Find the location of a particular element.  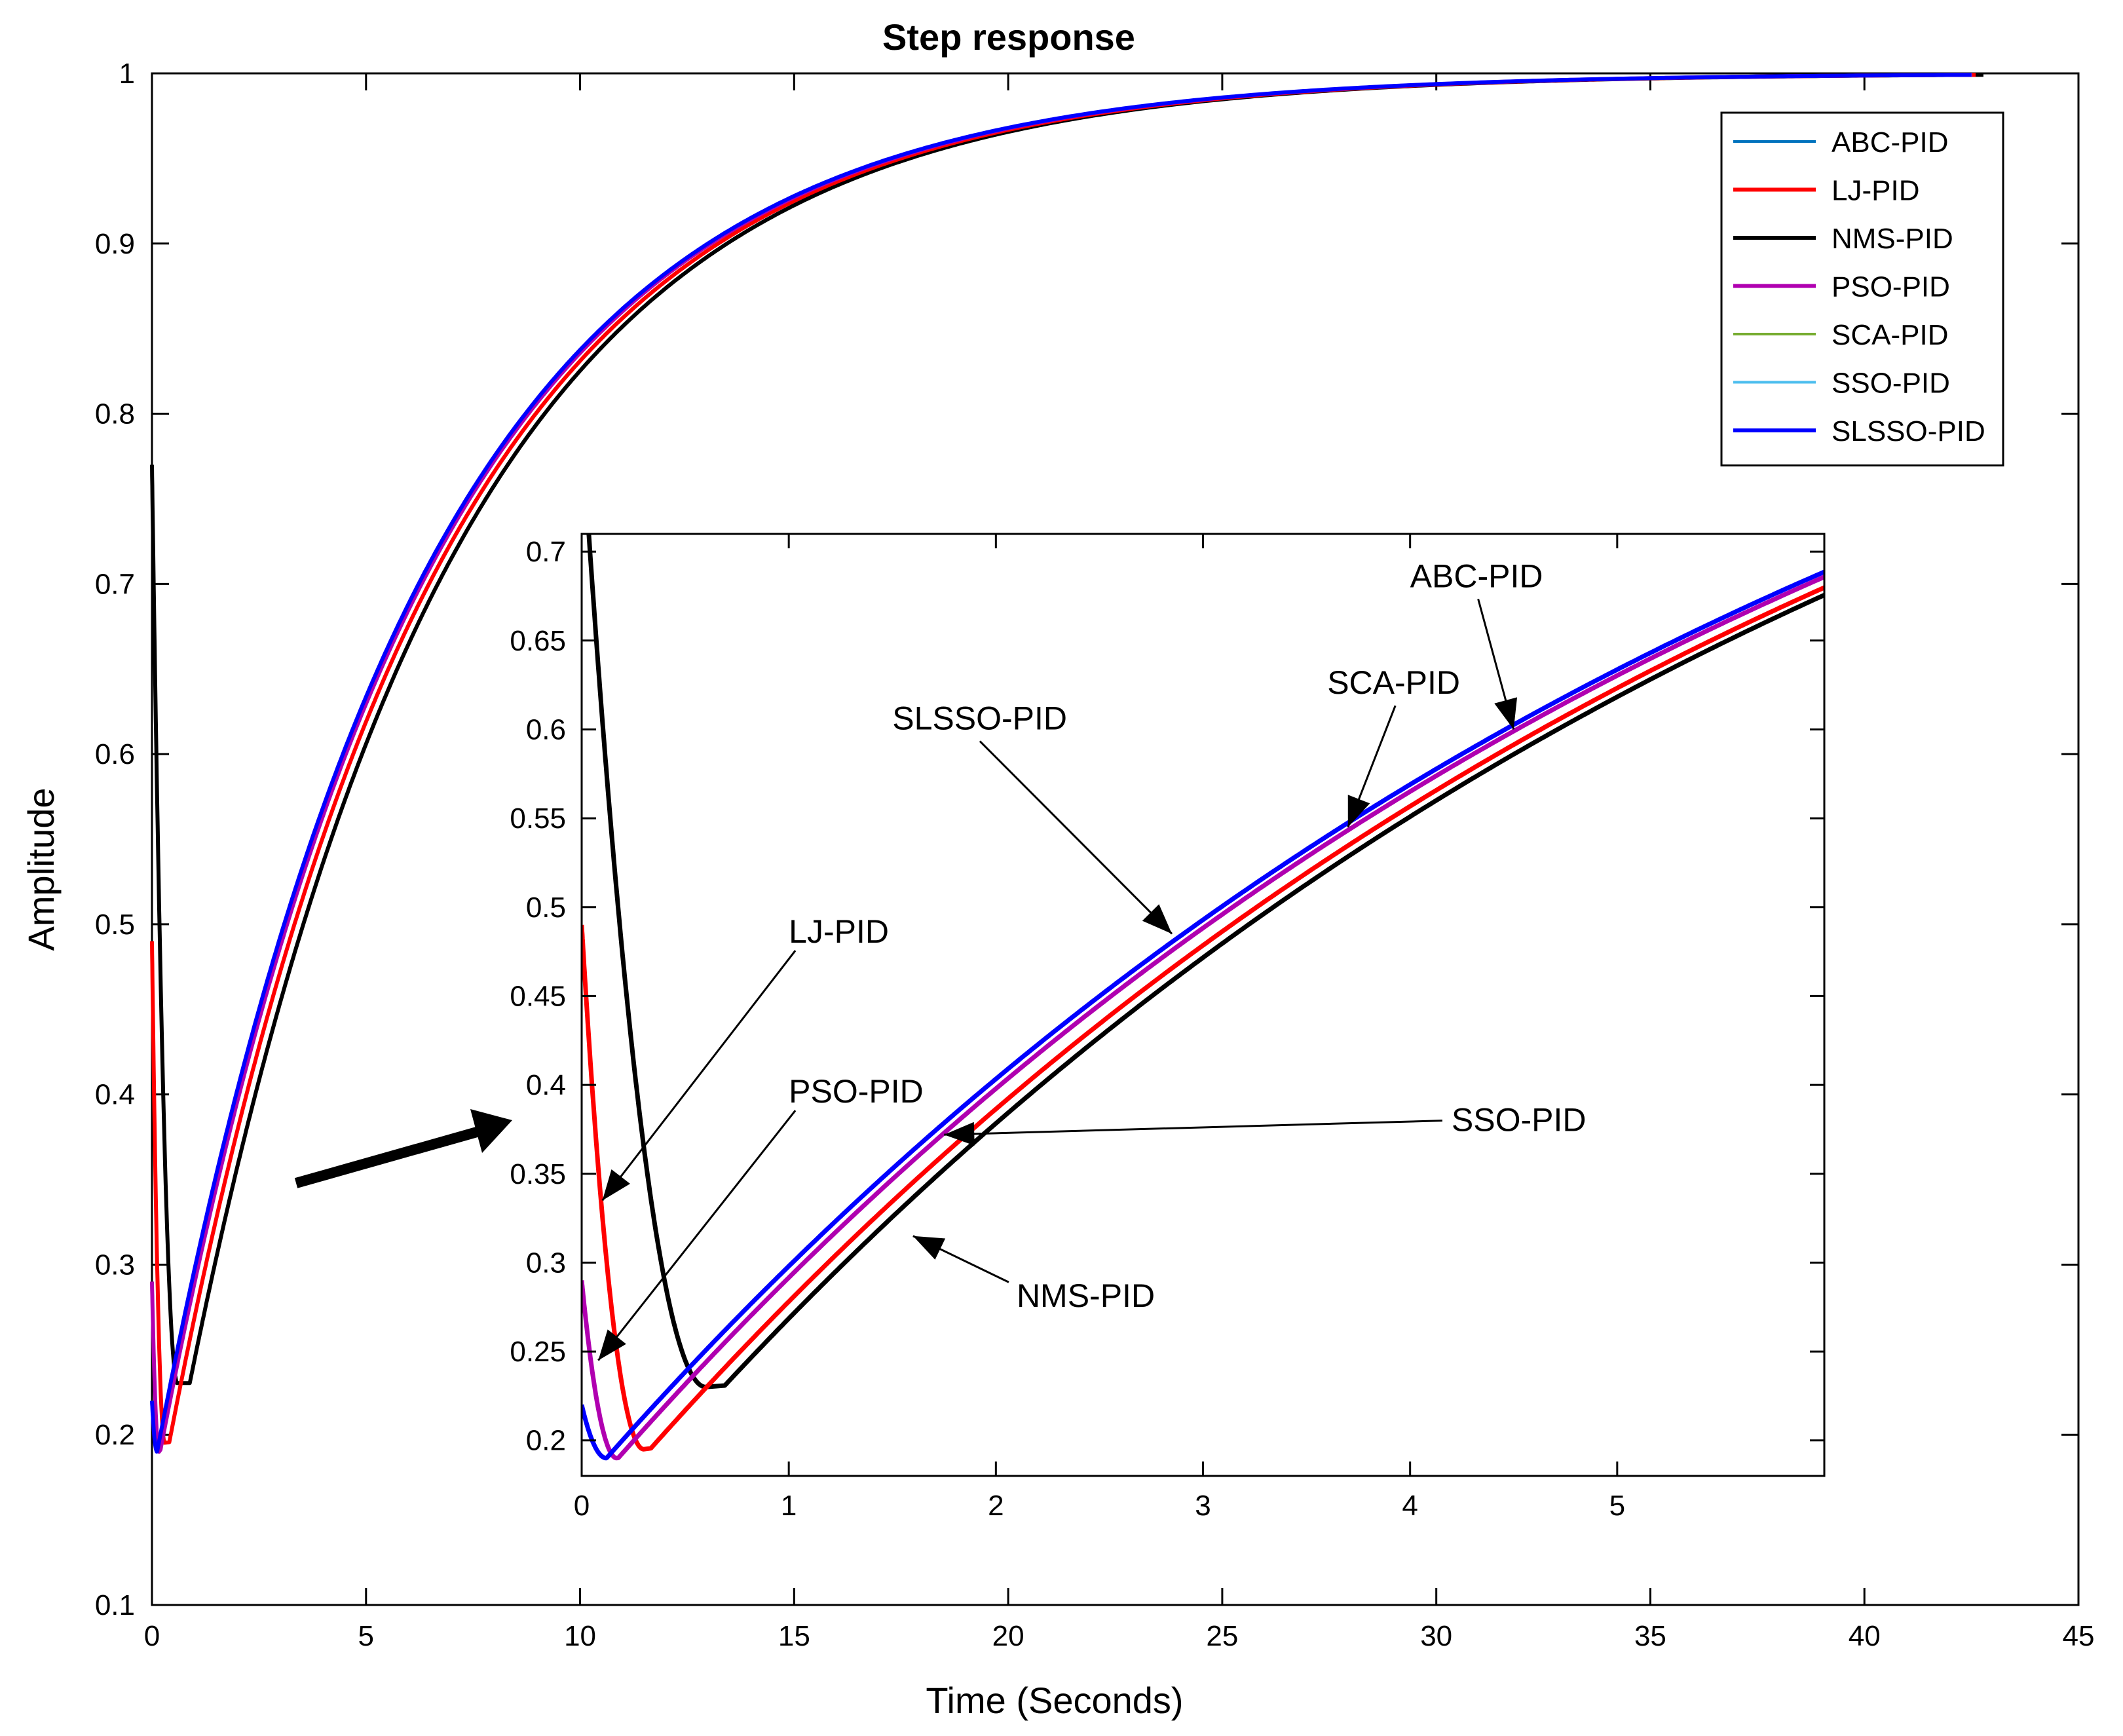

x-tick-label: 45 is located at coordinates (2079, 1636).